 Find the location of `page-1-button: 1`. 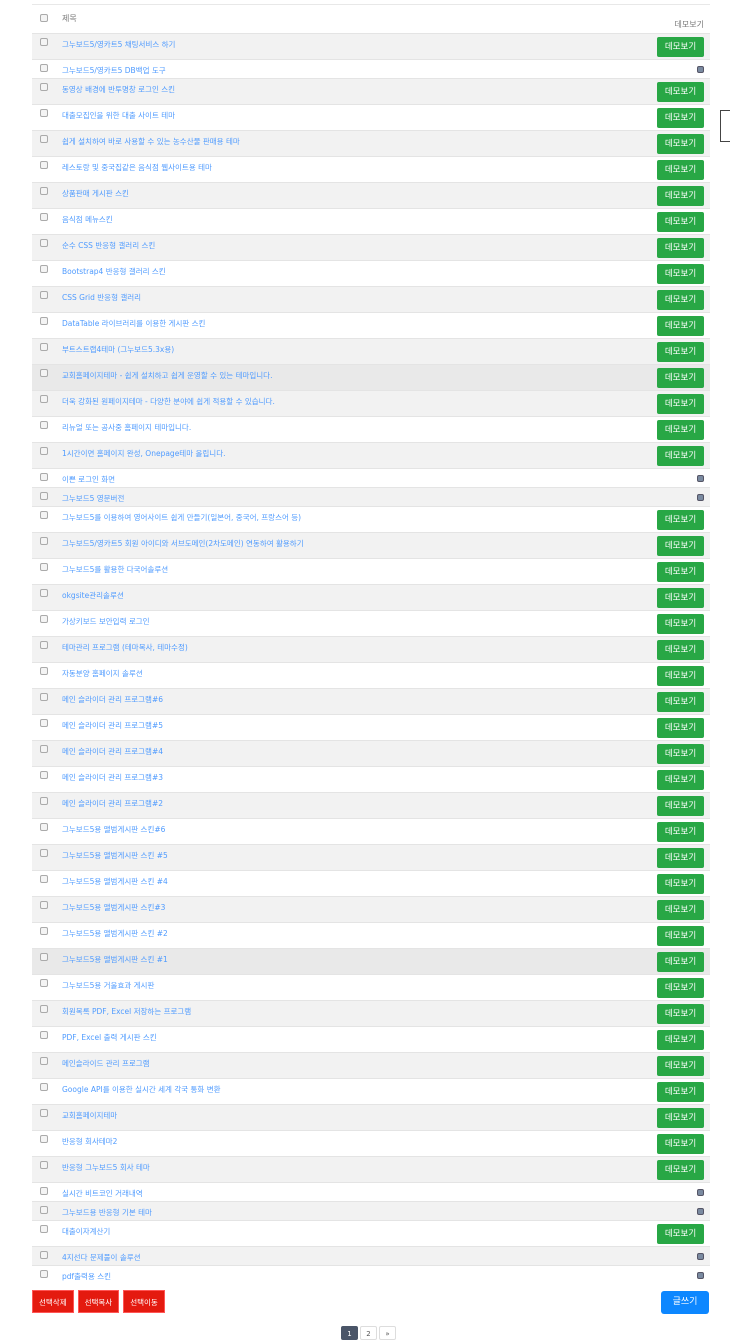

page-1-button: 1 is located at coordinates (349, 1333).